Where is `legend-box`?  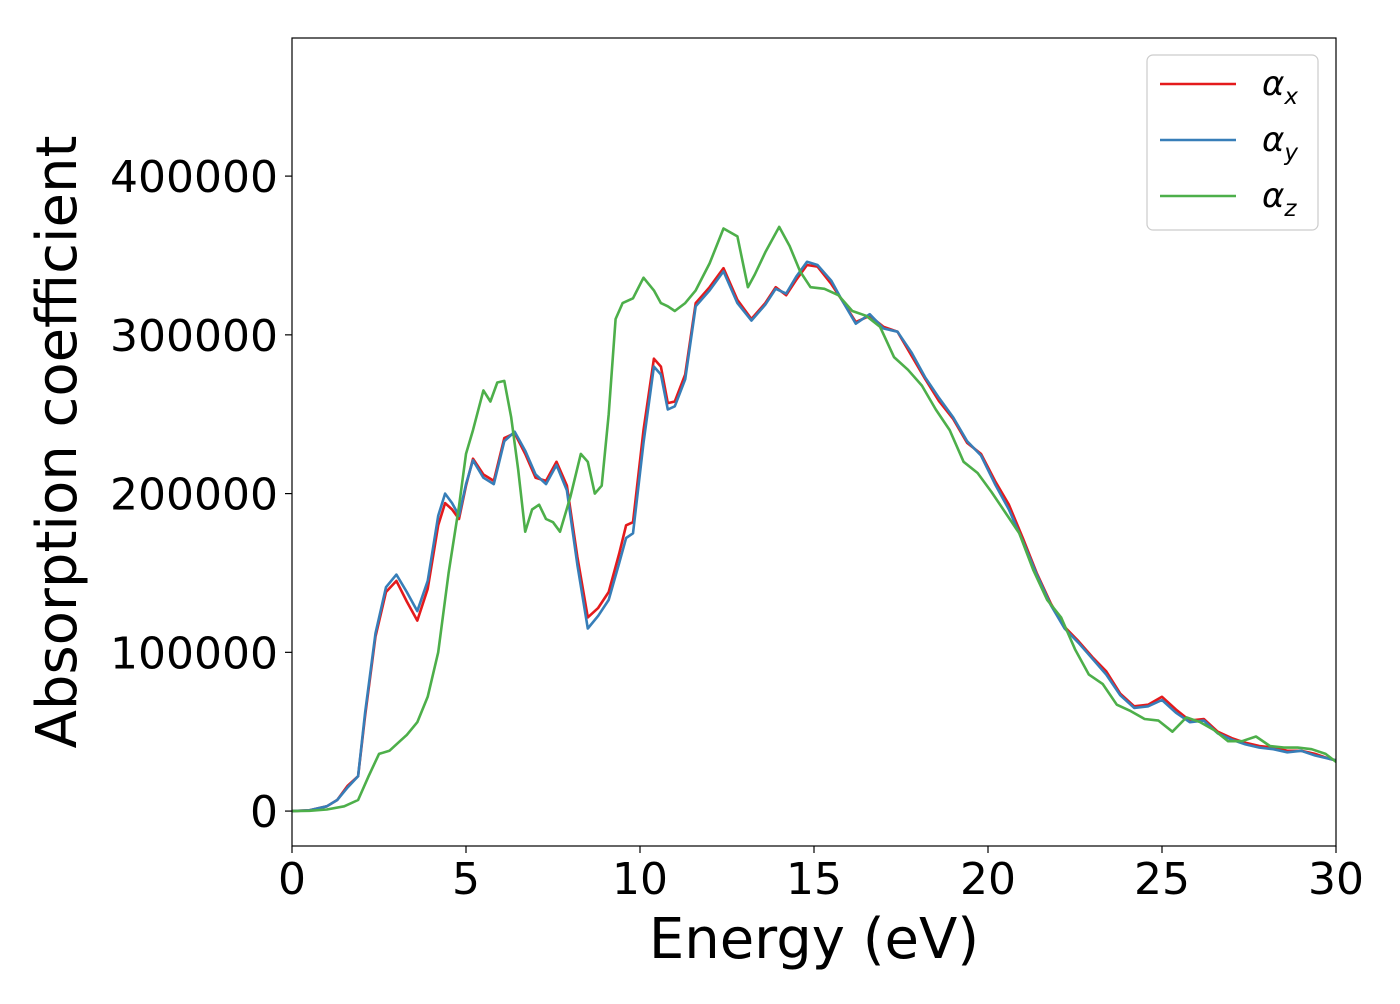 legend-box is located at coordinates (1232, 142).